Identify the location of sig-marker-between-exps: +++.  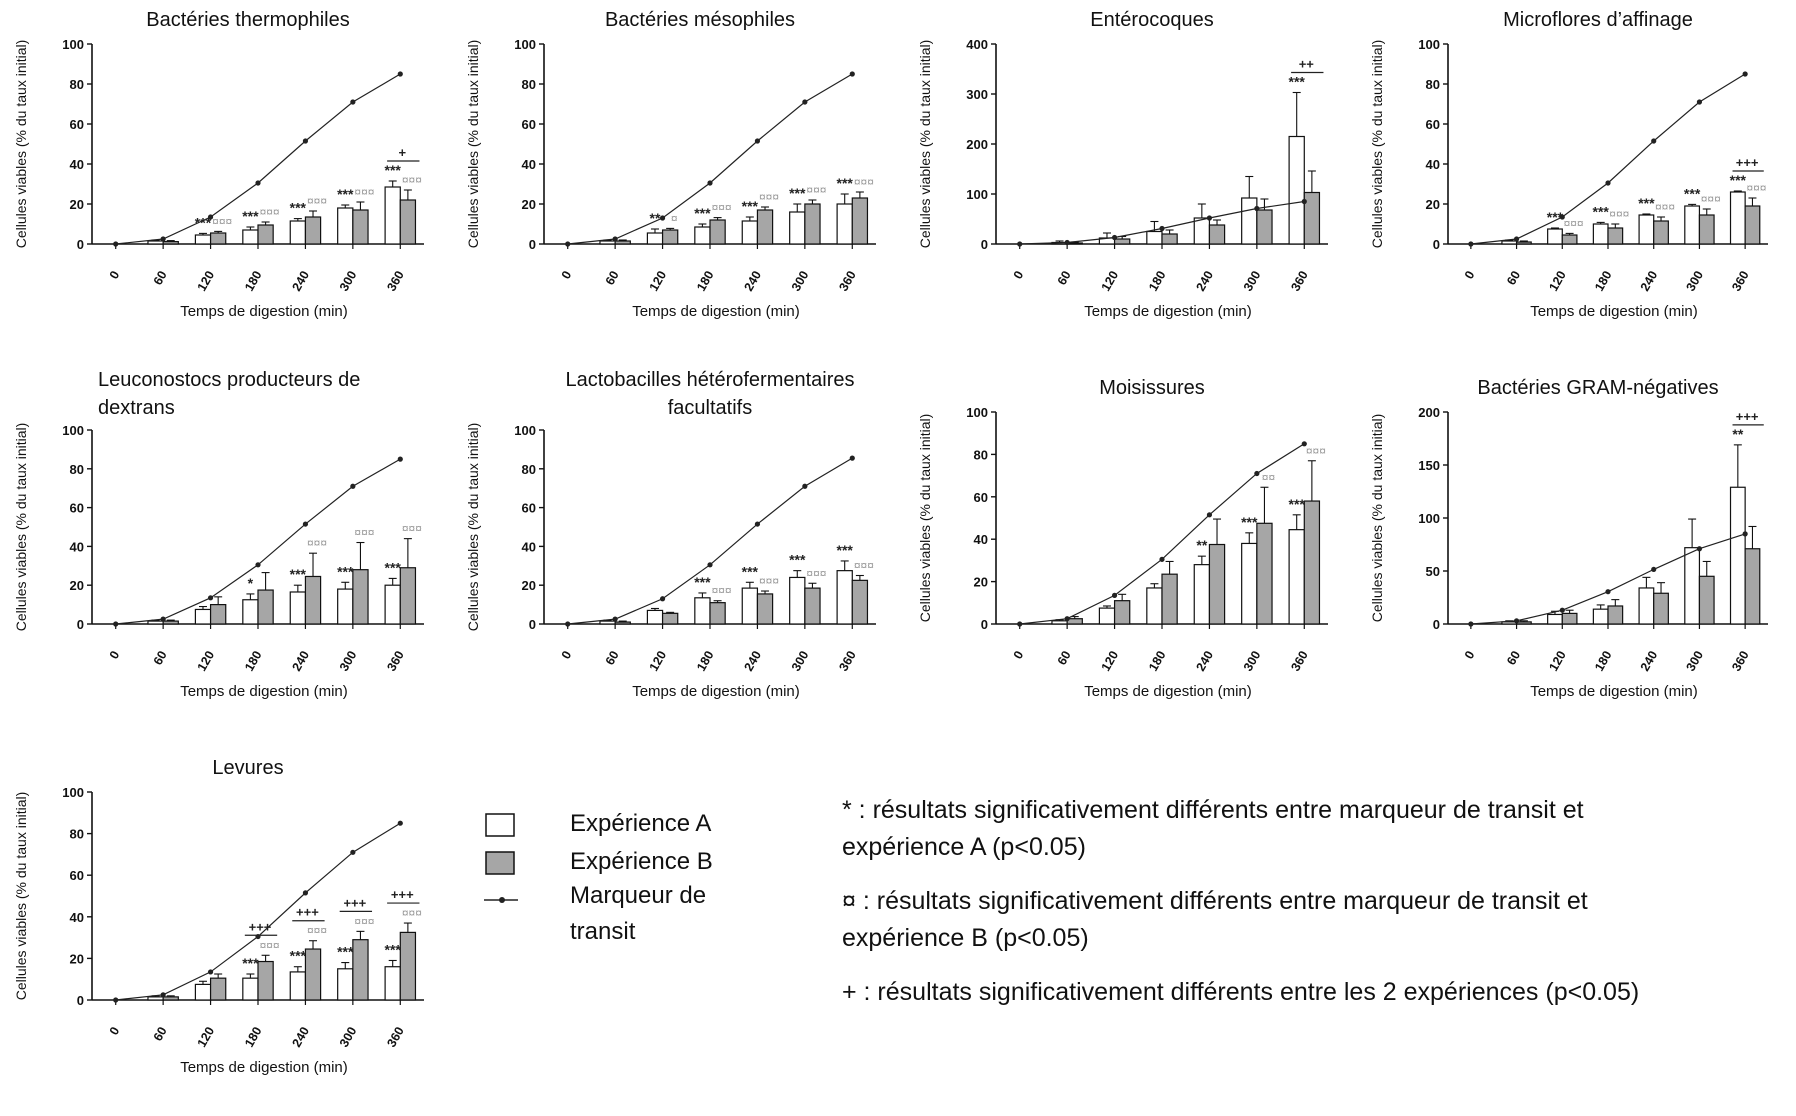
(307, 912).